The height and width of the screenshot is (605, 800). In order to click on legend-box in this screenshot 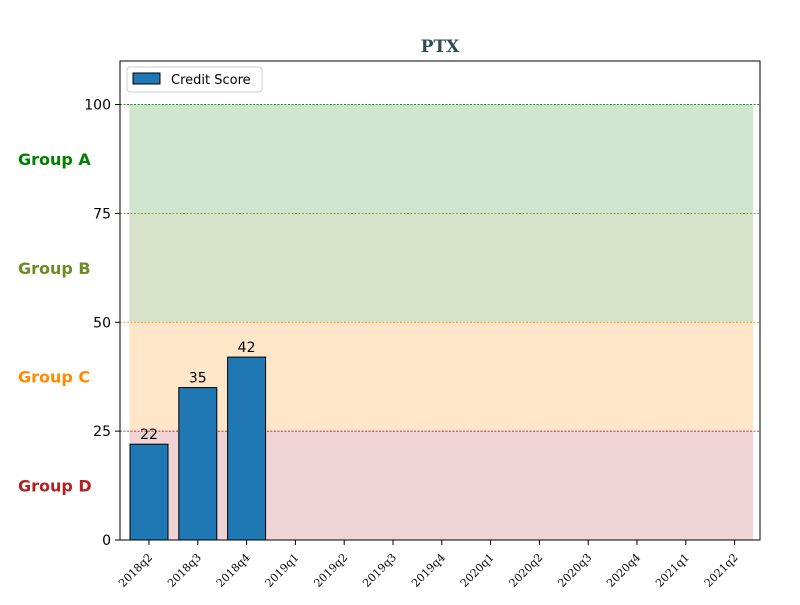, I will do `click(194, 79)`.